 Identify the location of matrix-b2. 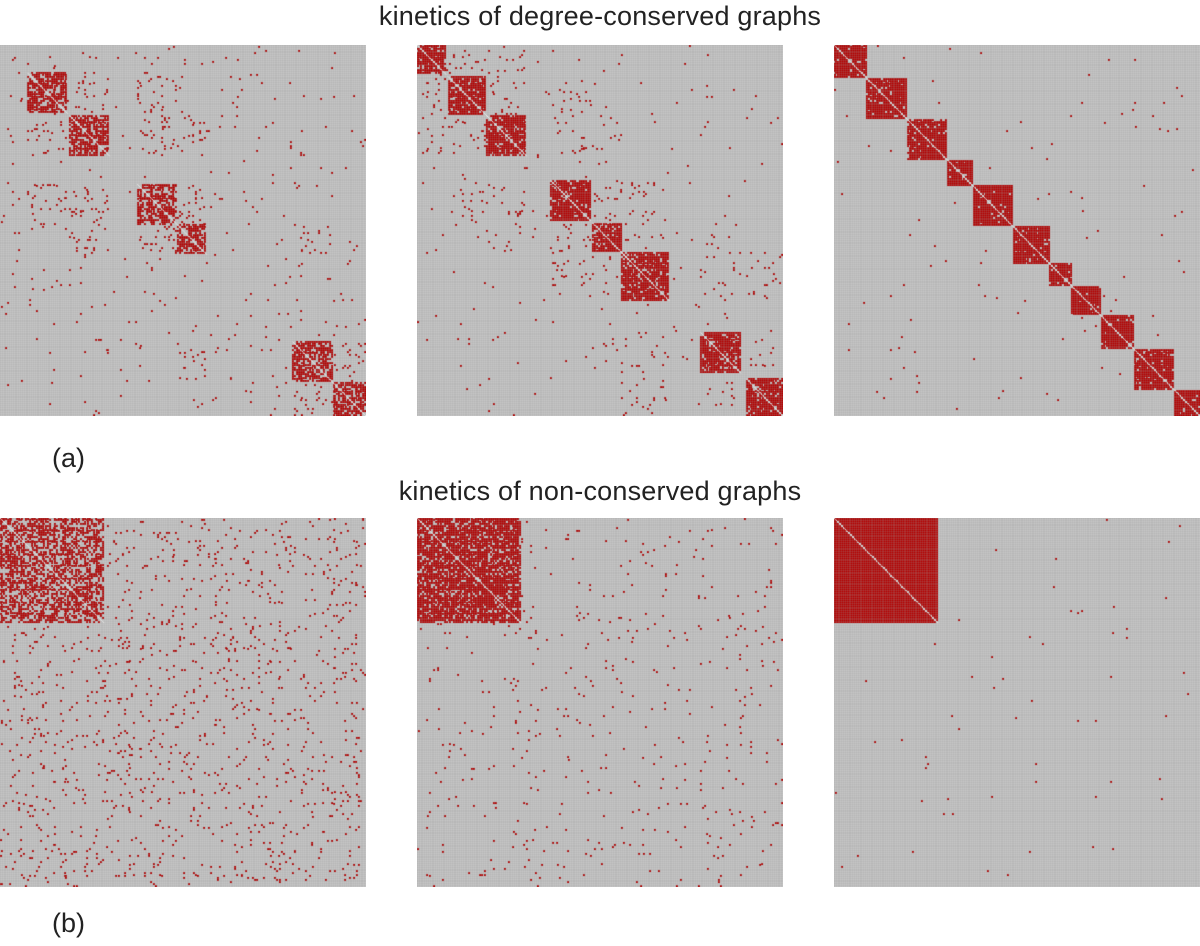
(600, 702).